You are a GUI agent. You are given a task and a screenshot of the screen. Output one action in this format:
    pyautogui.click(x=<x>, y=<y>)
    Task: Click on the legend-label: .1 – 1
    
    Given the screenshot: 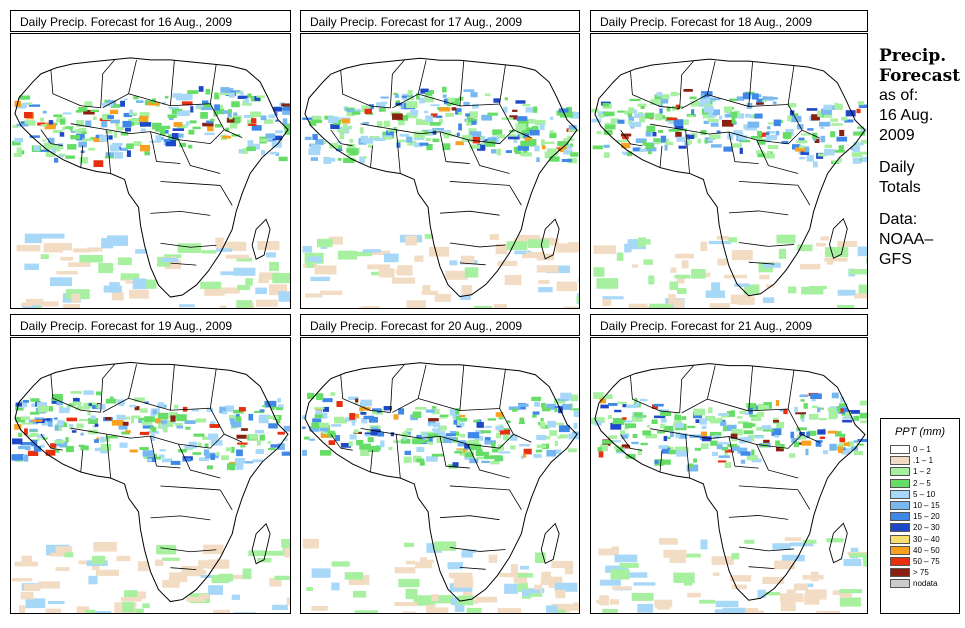 What is the action you would take?
    pyautogui.click(x=923, y=461)
    